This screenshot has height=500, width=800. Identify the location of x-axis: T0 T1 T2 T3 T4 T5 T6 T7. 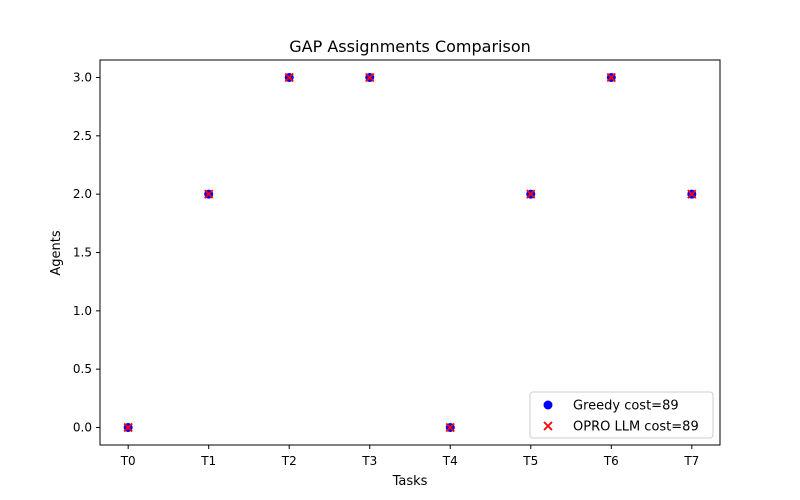
(409, 456).